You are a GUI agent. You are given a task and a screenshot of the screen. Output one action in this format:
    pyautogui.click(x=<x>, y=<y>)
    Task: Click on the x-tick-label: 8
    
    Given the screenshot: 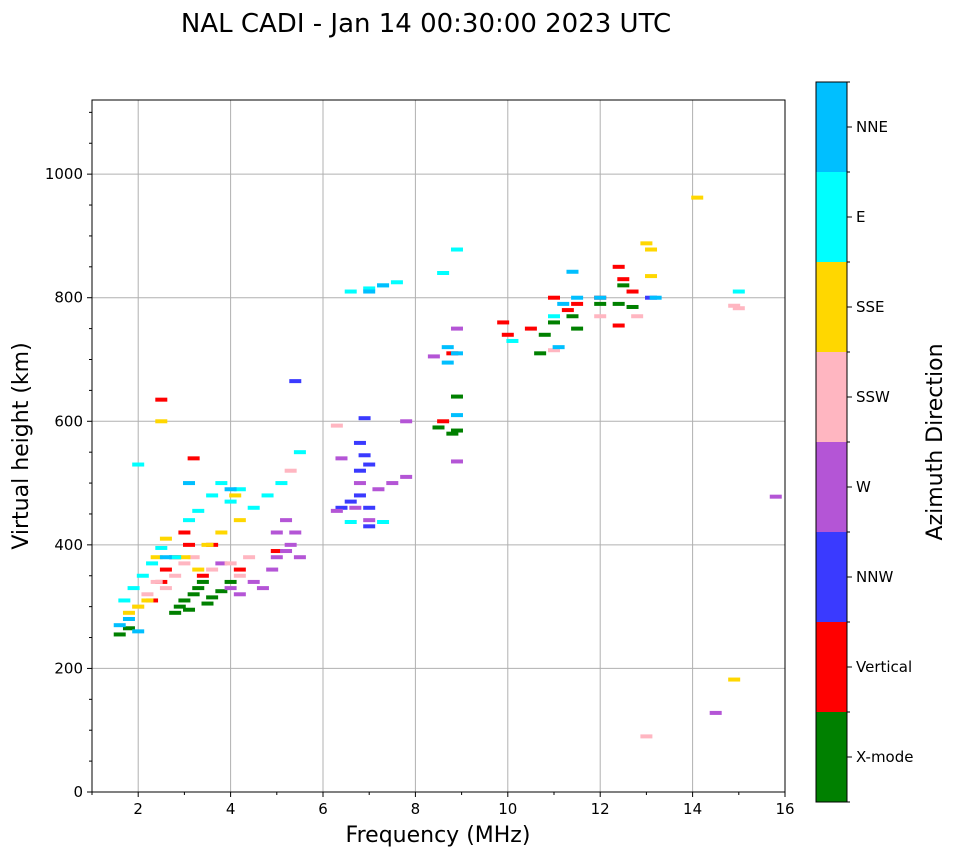 What is the action you would take?
    pyautogui.click(x=416, y=809)
    